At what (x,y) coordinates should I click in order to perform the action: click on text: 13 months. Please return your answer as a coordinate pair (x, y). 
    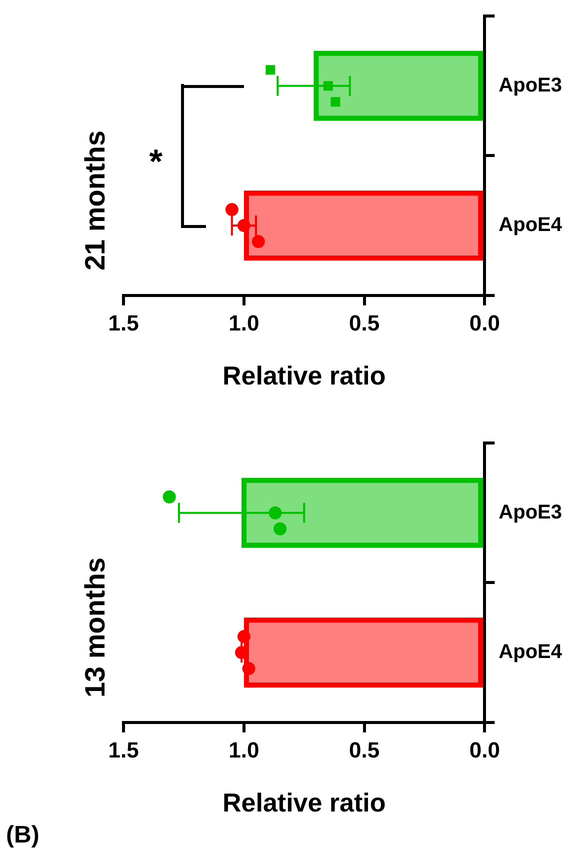
    Looking at the image, I should click on (95, 627).